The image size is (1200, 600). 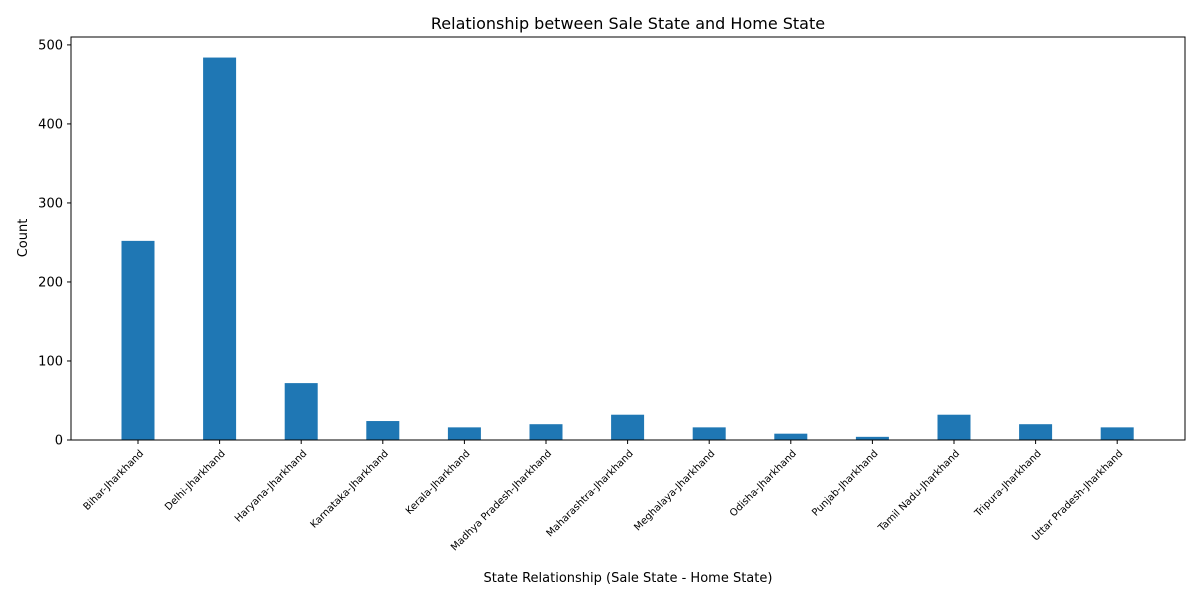 What do you see at coordinates (50, 203) in the screenshot?
I see `y-tick-label-3: 300` at bounding box center [50, 203].